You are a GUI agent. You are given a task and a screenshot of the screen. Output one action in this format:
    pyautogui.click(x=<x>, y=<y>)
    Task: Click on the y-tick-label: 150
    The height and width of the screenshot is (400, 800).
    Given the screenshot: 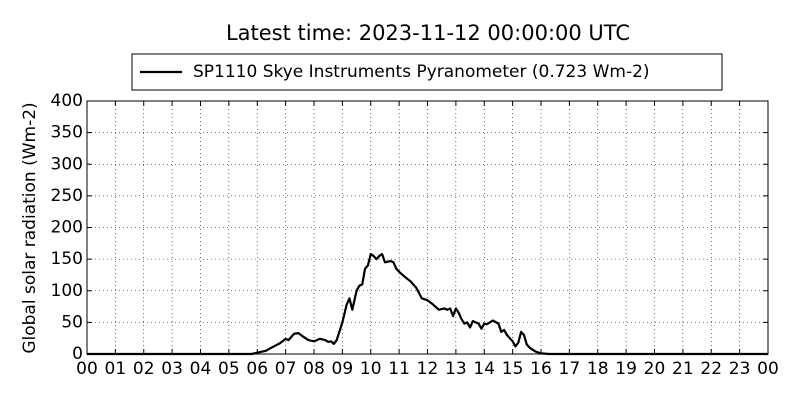 What is the action you would take?
    pyautogui.click(x=67, y=259)
    